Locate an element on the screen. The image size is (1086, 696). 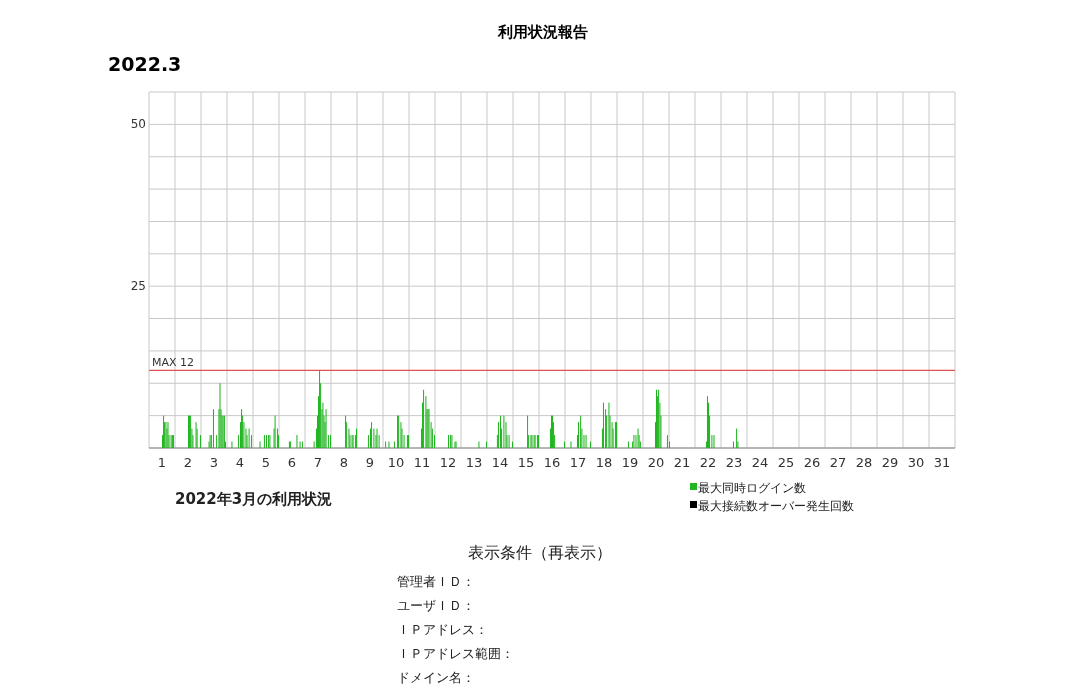
x-tick-label: 28 is located at coordinates (864, 462).